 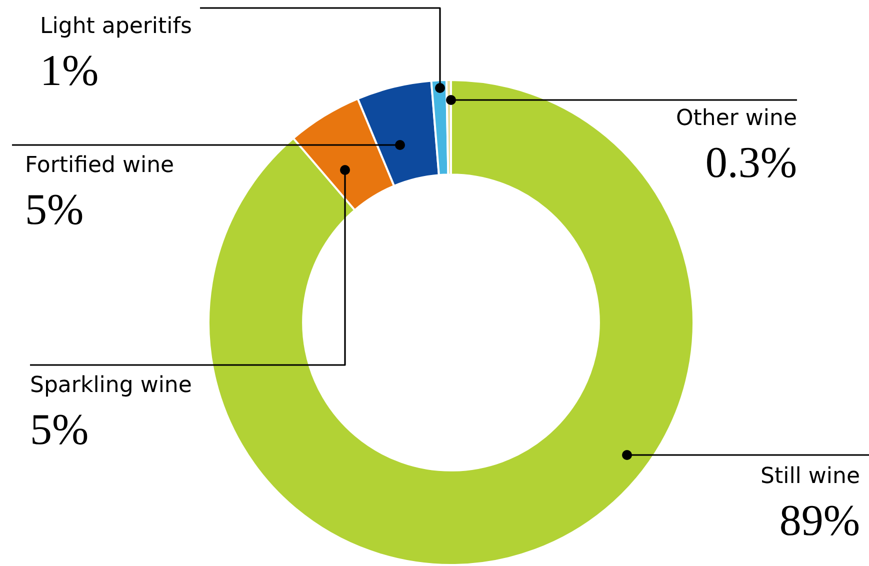 What do you see at coordinates (116, 26) in the screenshot?
I see `slice-label: Light aperitifs` at bounding box center [116, 26].